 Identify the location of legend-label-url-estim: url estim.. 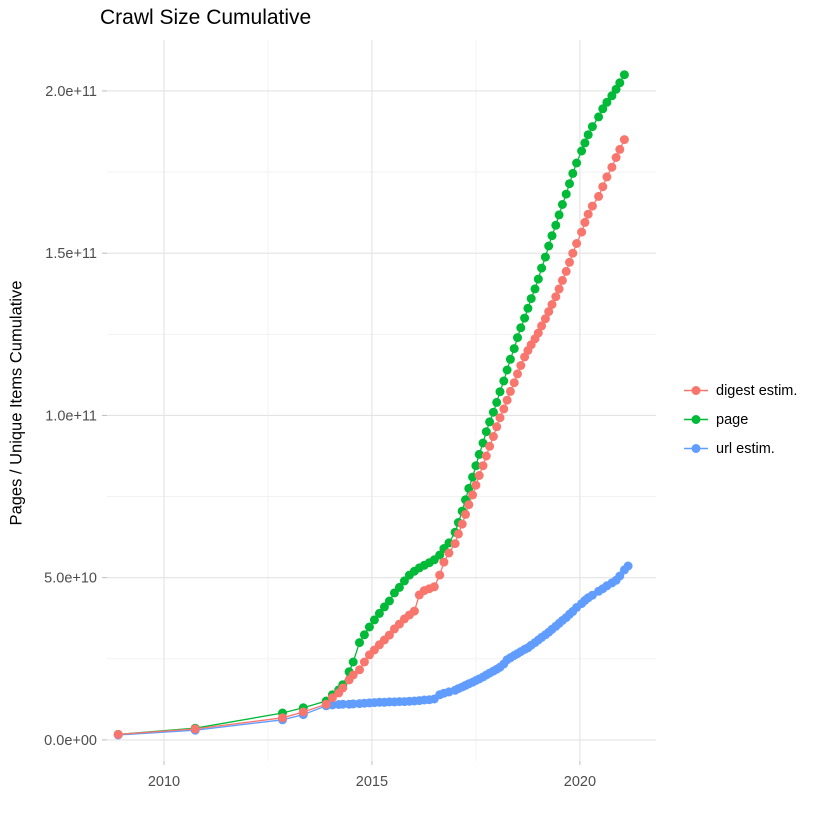
(745, 448).